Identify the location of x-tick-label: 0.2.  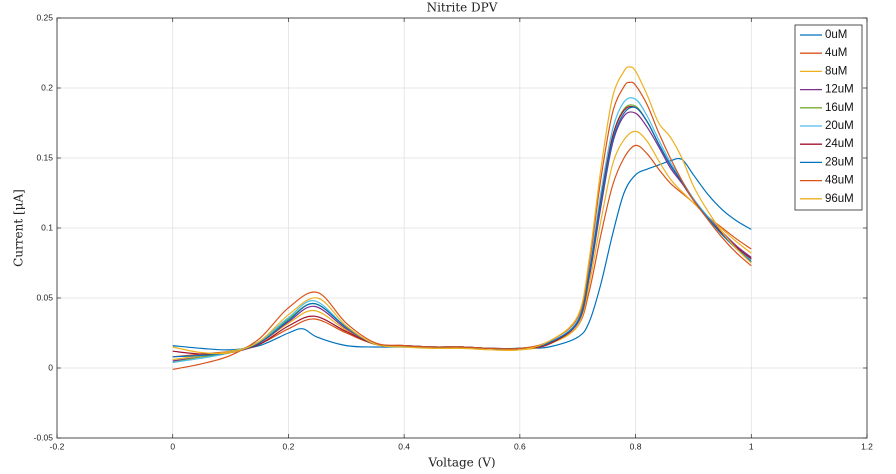
(289, 446).